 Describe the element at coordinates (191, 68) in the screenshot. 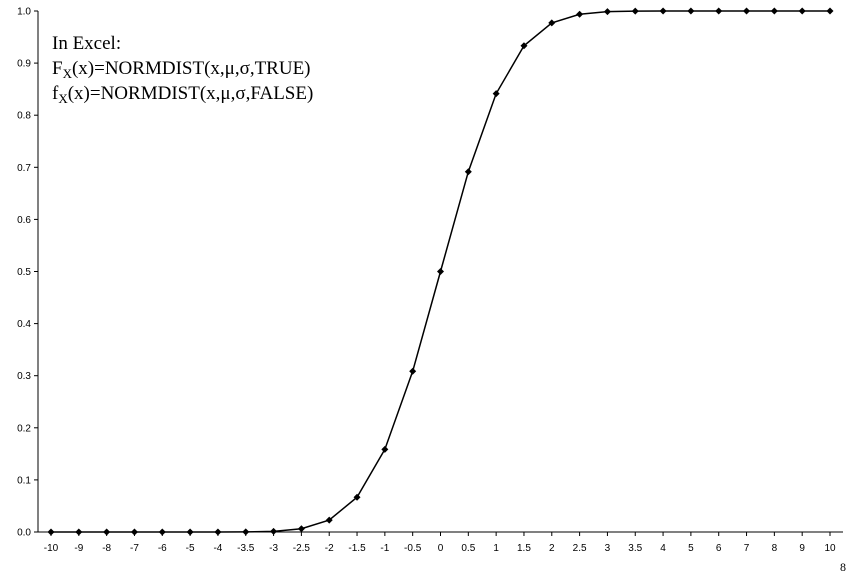

I see `annotation-line-2-formula: (x)=NORMDIST(x,μ,σ,TRUE)` at that location.